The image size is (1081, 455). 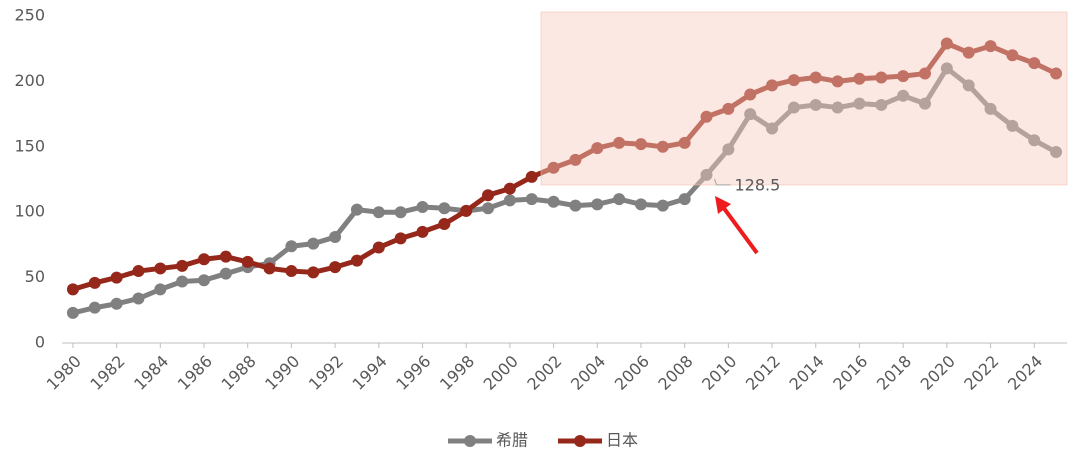 What do you see at coordinates (1025, 373) in the screenshot?
I see `x-tick-label: 2024` at bounding box center [1025, 373].